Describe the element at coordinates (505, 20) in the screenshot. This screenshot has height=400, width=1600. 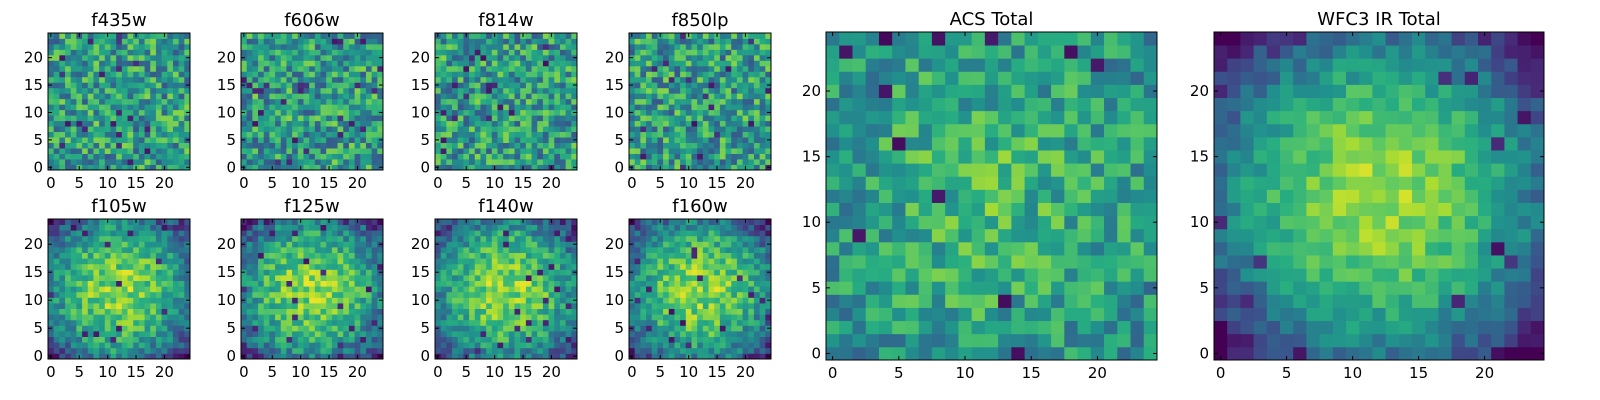
I see `panel-title: f814w` at that location.